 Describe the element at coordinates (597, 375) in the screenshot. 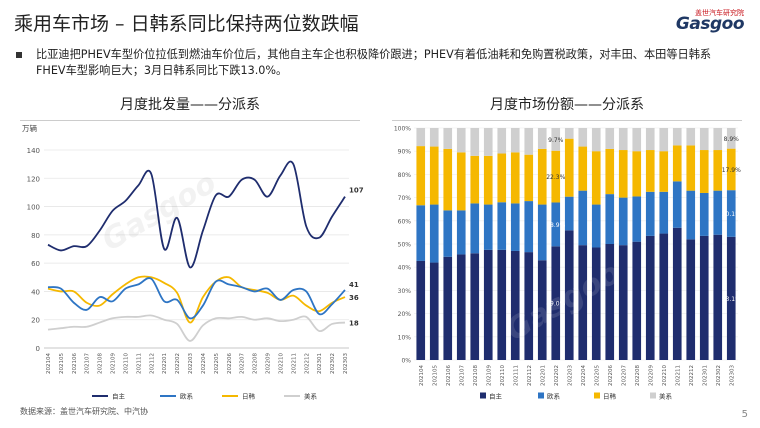

I see `x-tick-label: 202205` at that location.